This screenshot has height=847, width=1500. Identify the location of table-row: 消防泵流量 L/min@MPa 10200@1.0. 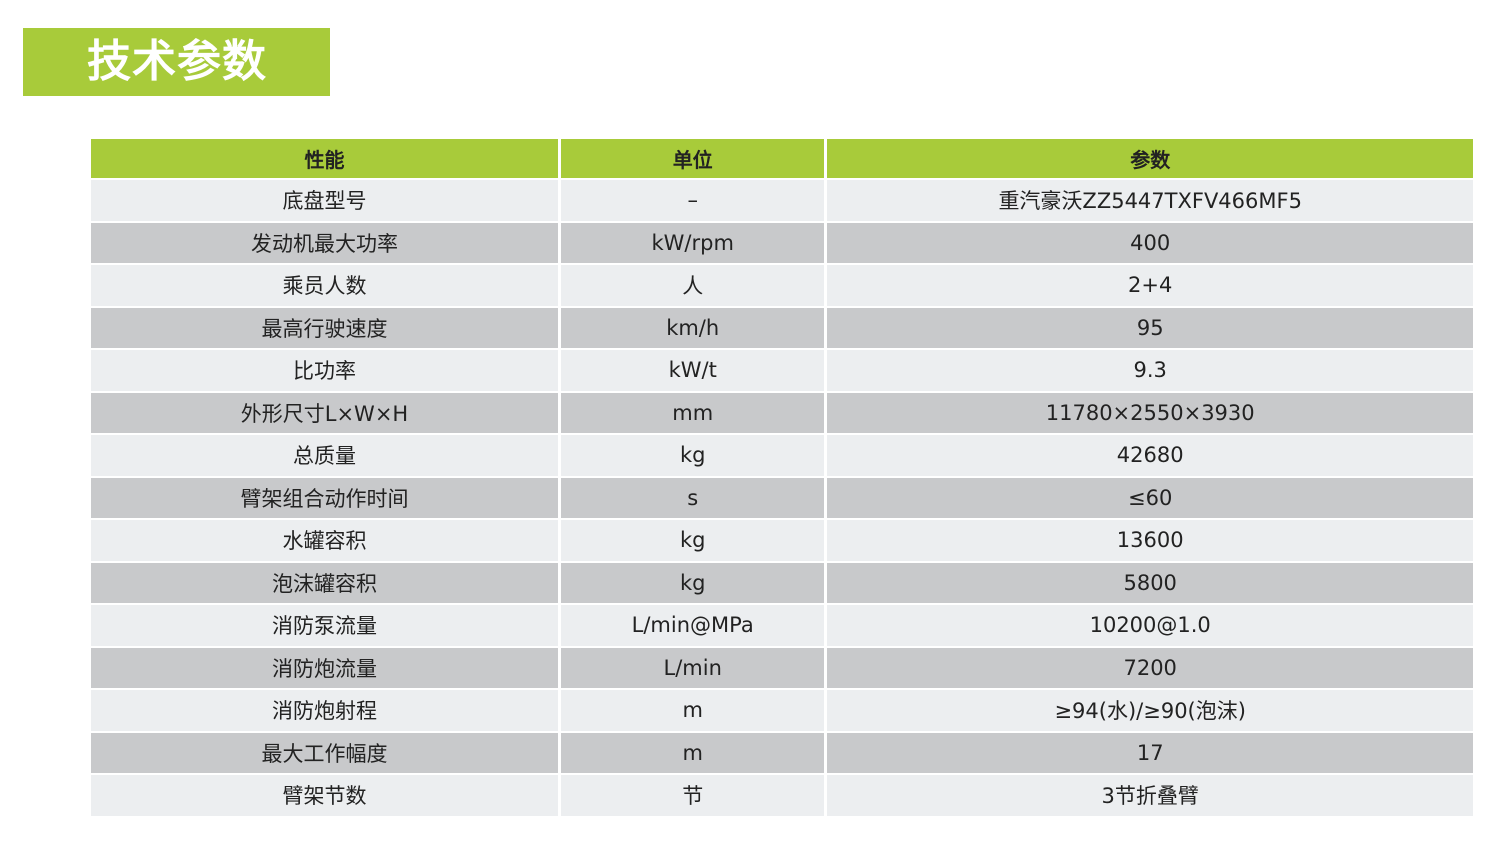
(782, 625).